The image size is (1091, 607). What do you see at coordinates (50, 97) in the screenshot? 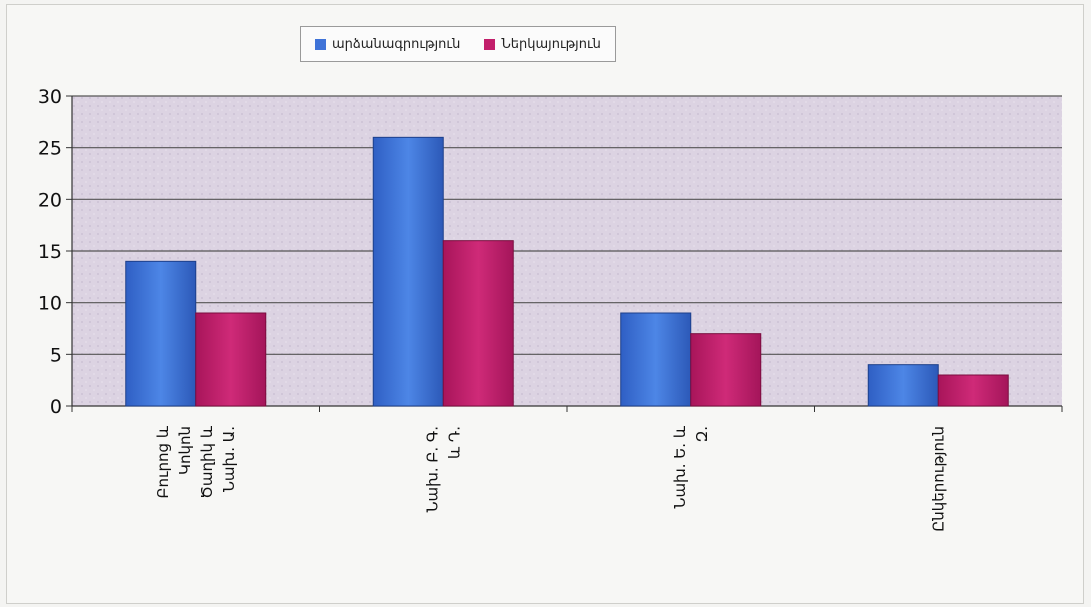
I see `y-tick-label: 30` at bounding box center [50, 97].